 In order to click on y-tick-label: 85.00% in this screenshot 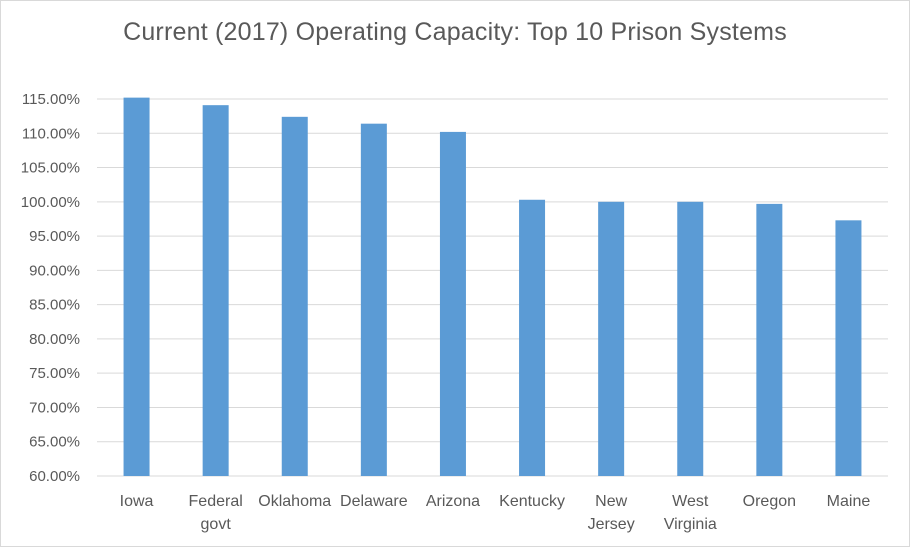, I will do `click(54, 305)`.